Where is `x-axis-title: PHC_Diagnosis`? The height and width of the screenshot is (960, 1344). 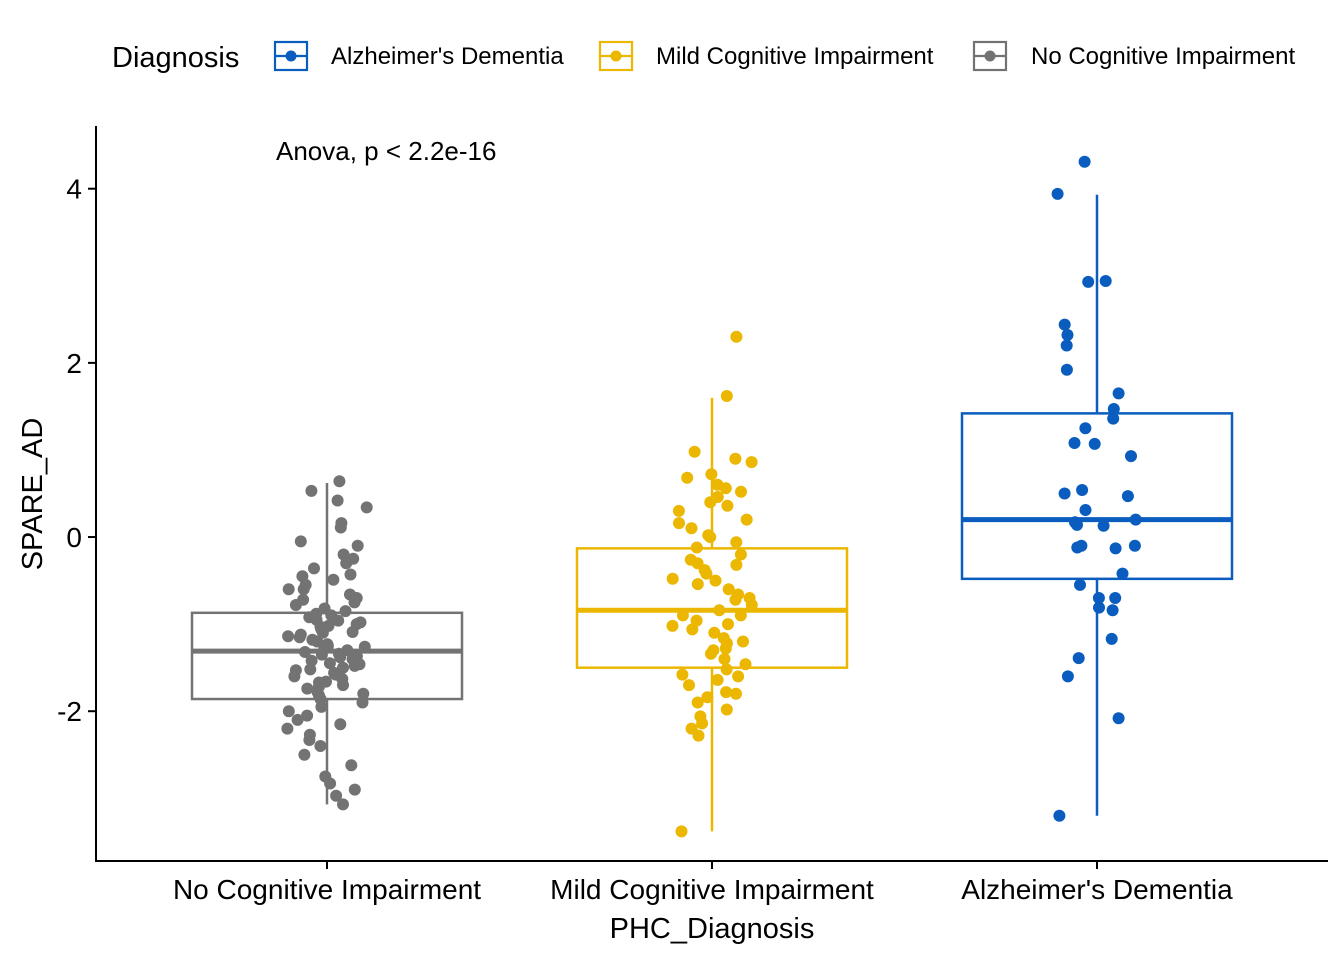 x-axis-title: PHC_Diagnosis is located at coordinates (712, 929).